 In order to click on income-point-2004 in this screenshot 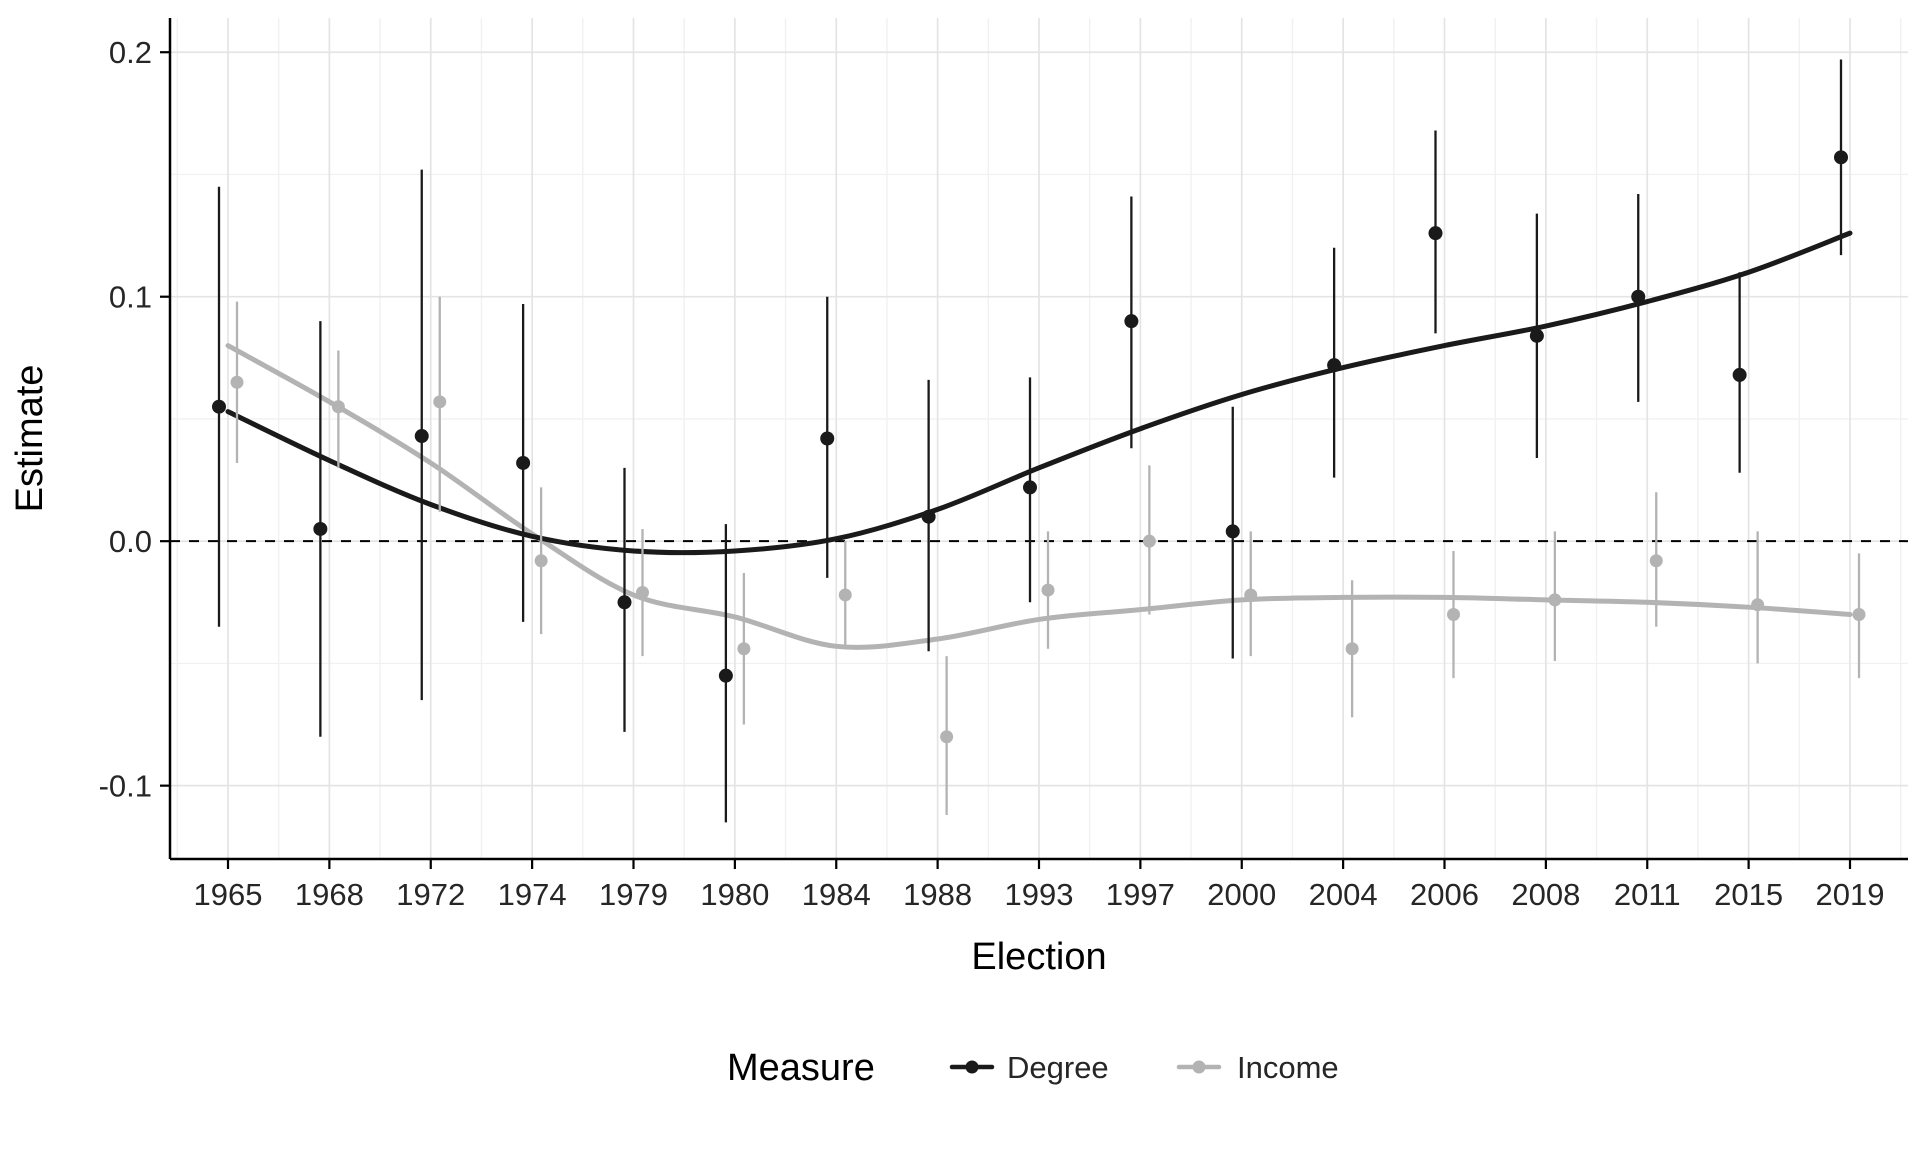, I will do `click(1352, 649)`.